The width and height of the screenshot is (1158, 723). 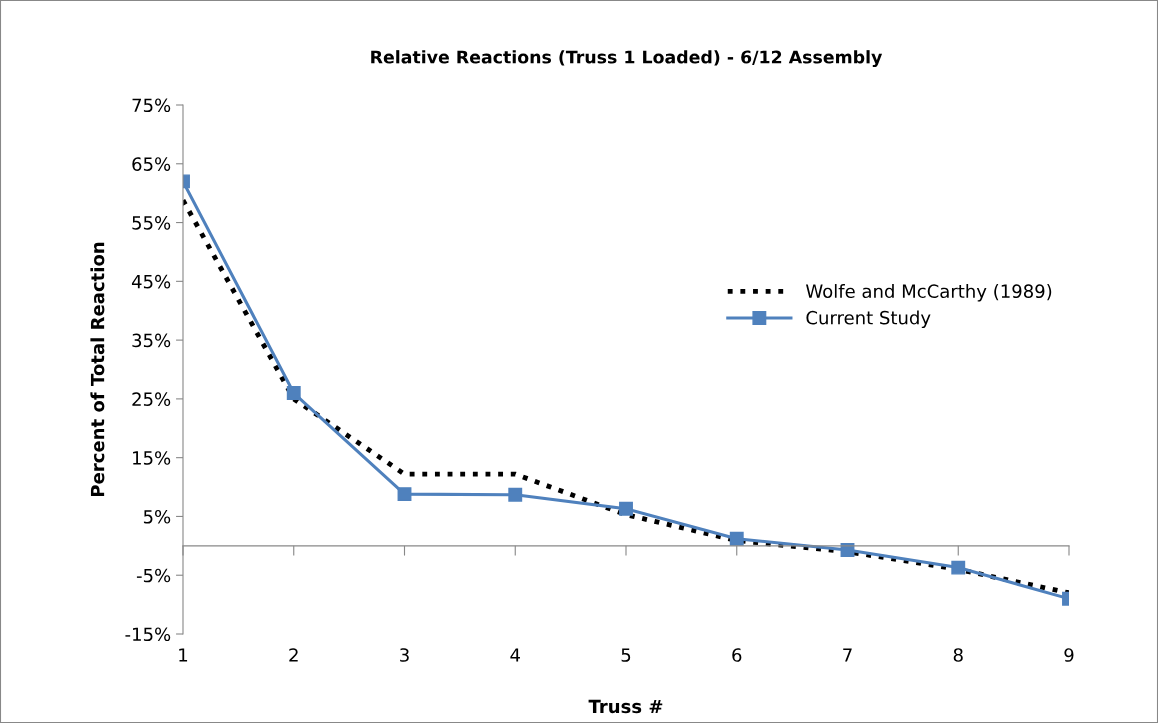 I want to click on chart-title: Relative Reactions (Truss 1 Loaded) - 6/12 Assembly, so click(x=627, y=59).